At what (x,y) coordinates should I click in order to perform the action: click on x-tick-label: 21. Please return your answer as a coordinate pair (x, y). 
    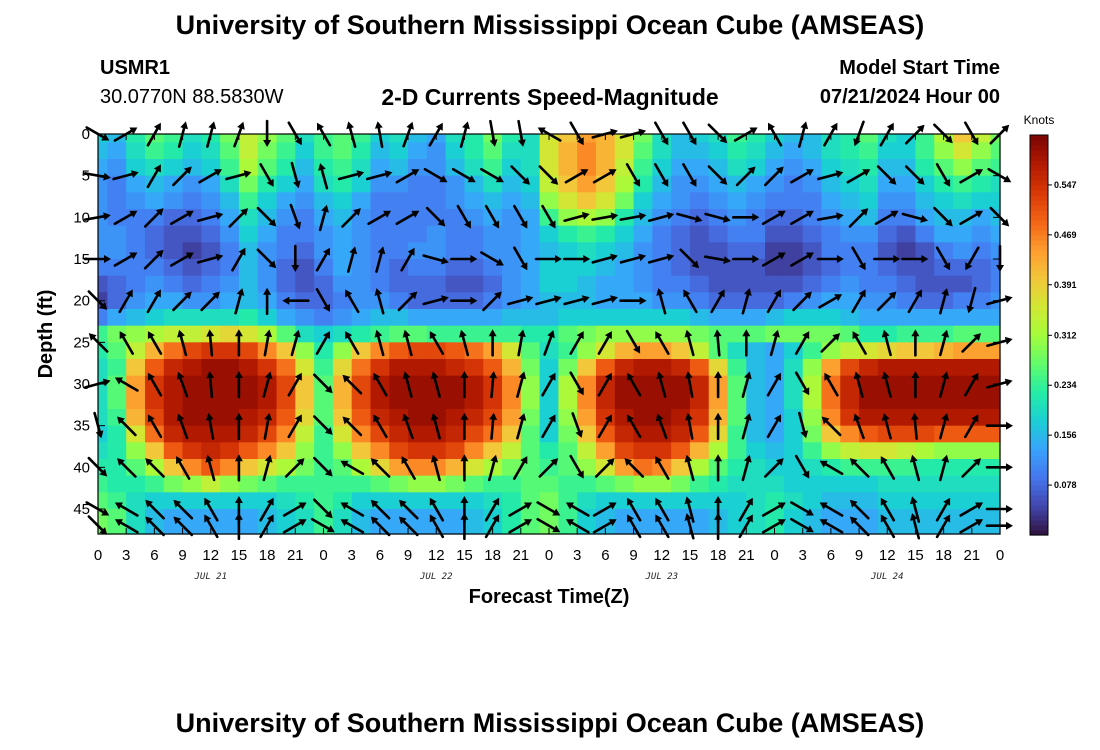
    Looking at the image, I should click on (295, 555).